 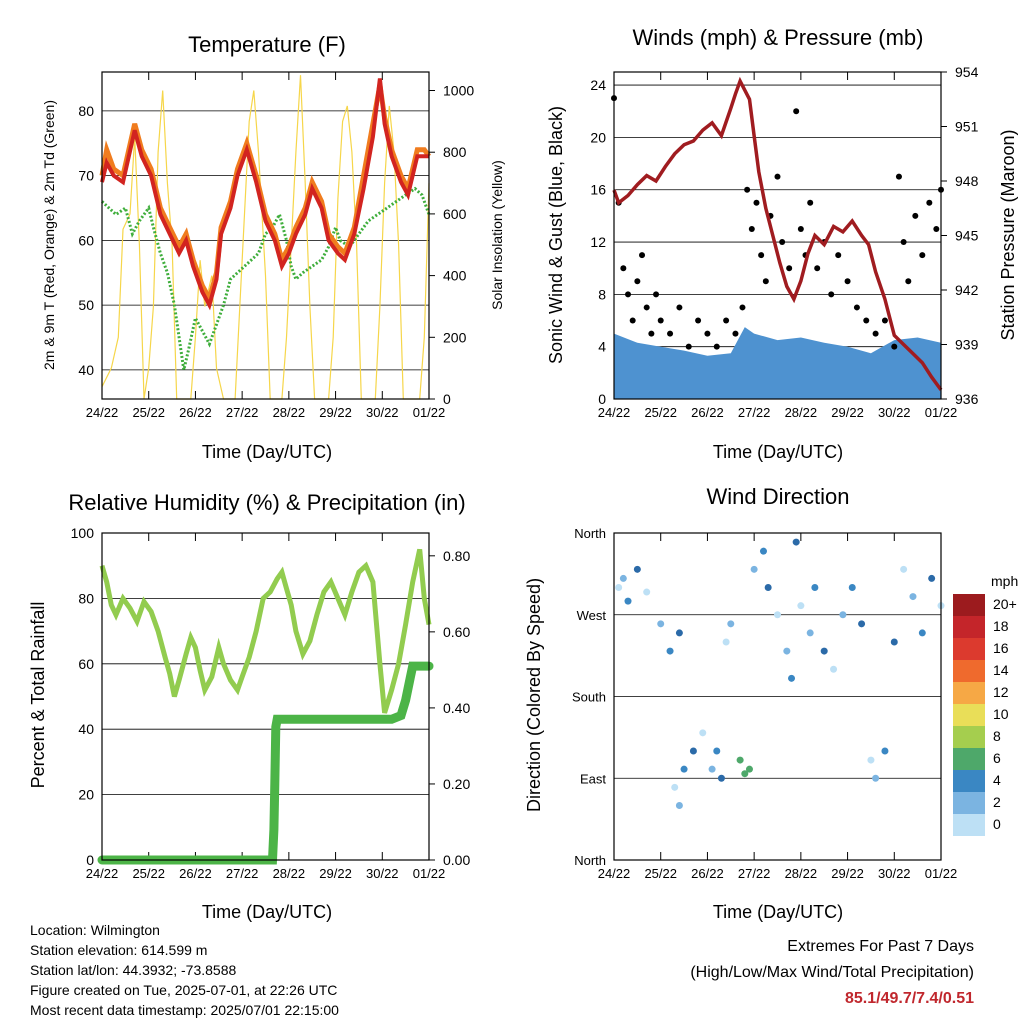 What do you see at coordinates (195, 412) in the screenshot?
I see `x-tick-label: 26/22` at bounding box center [195, 412].